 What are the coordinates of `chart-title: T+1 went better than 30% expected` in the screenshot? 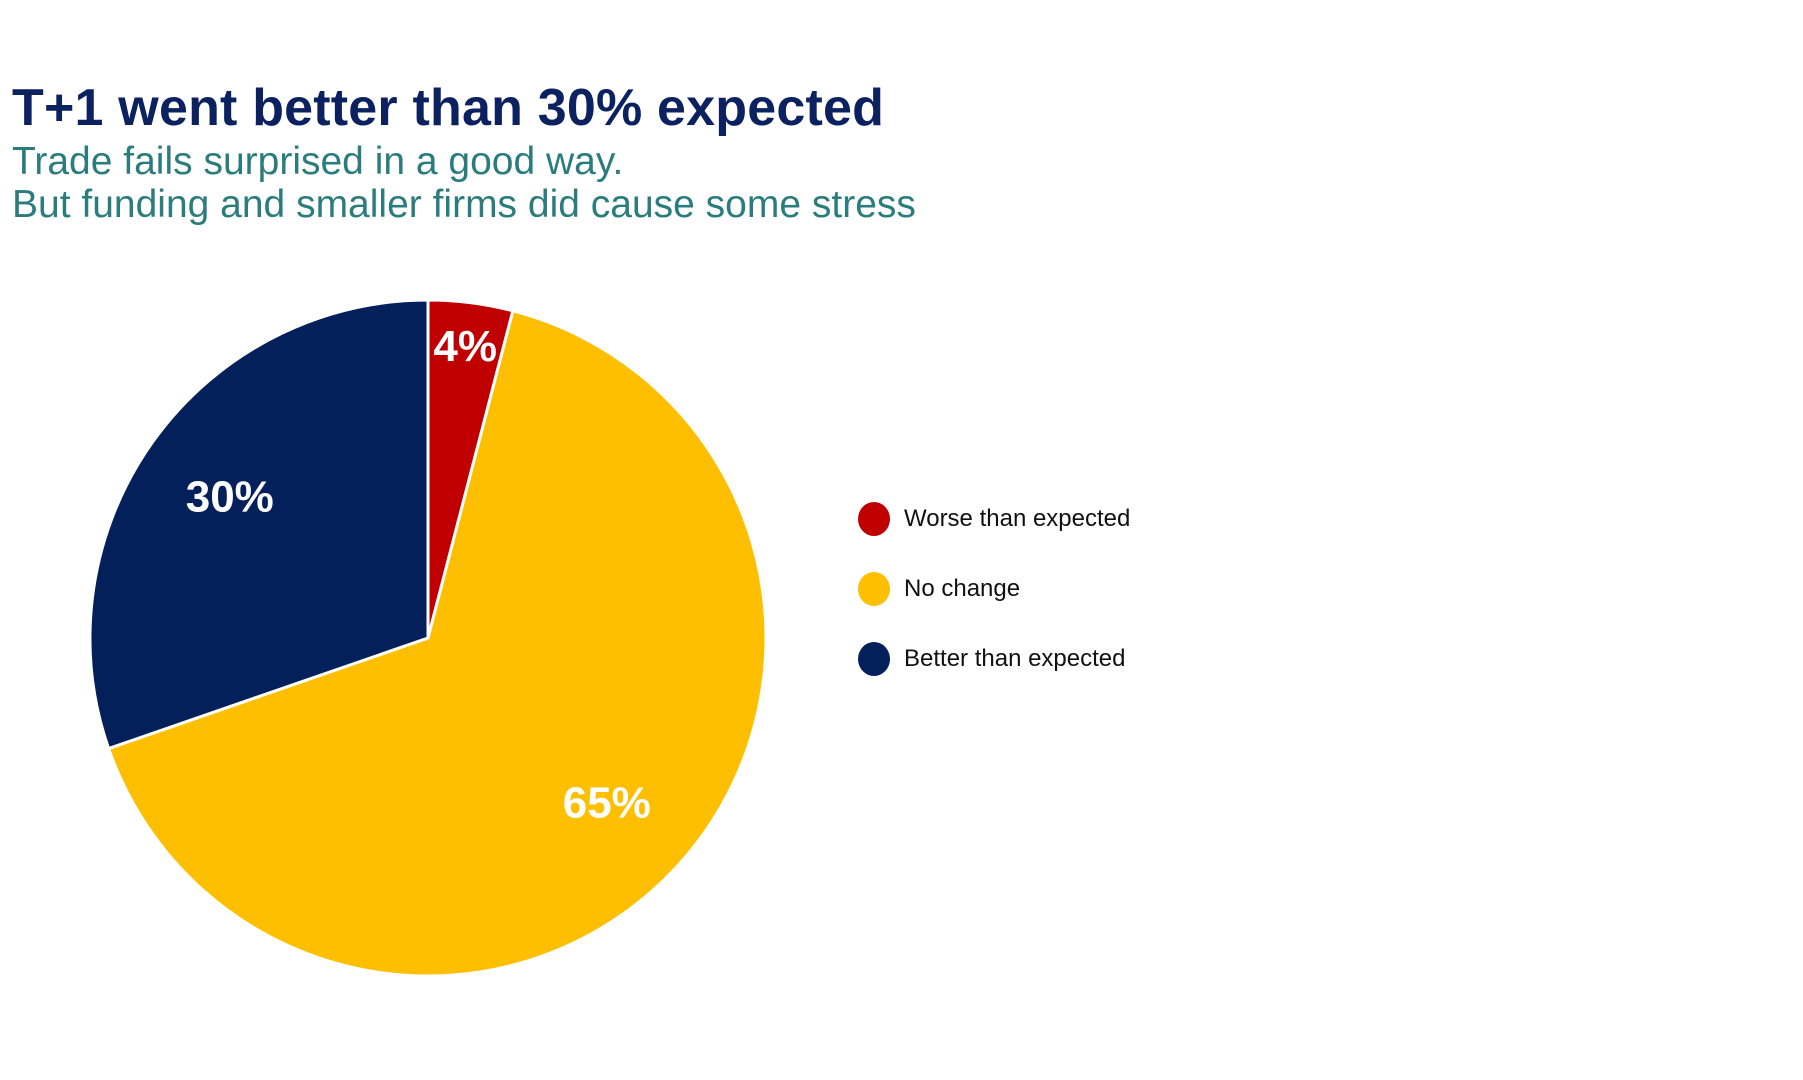 It's located at (448, 108).